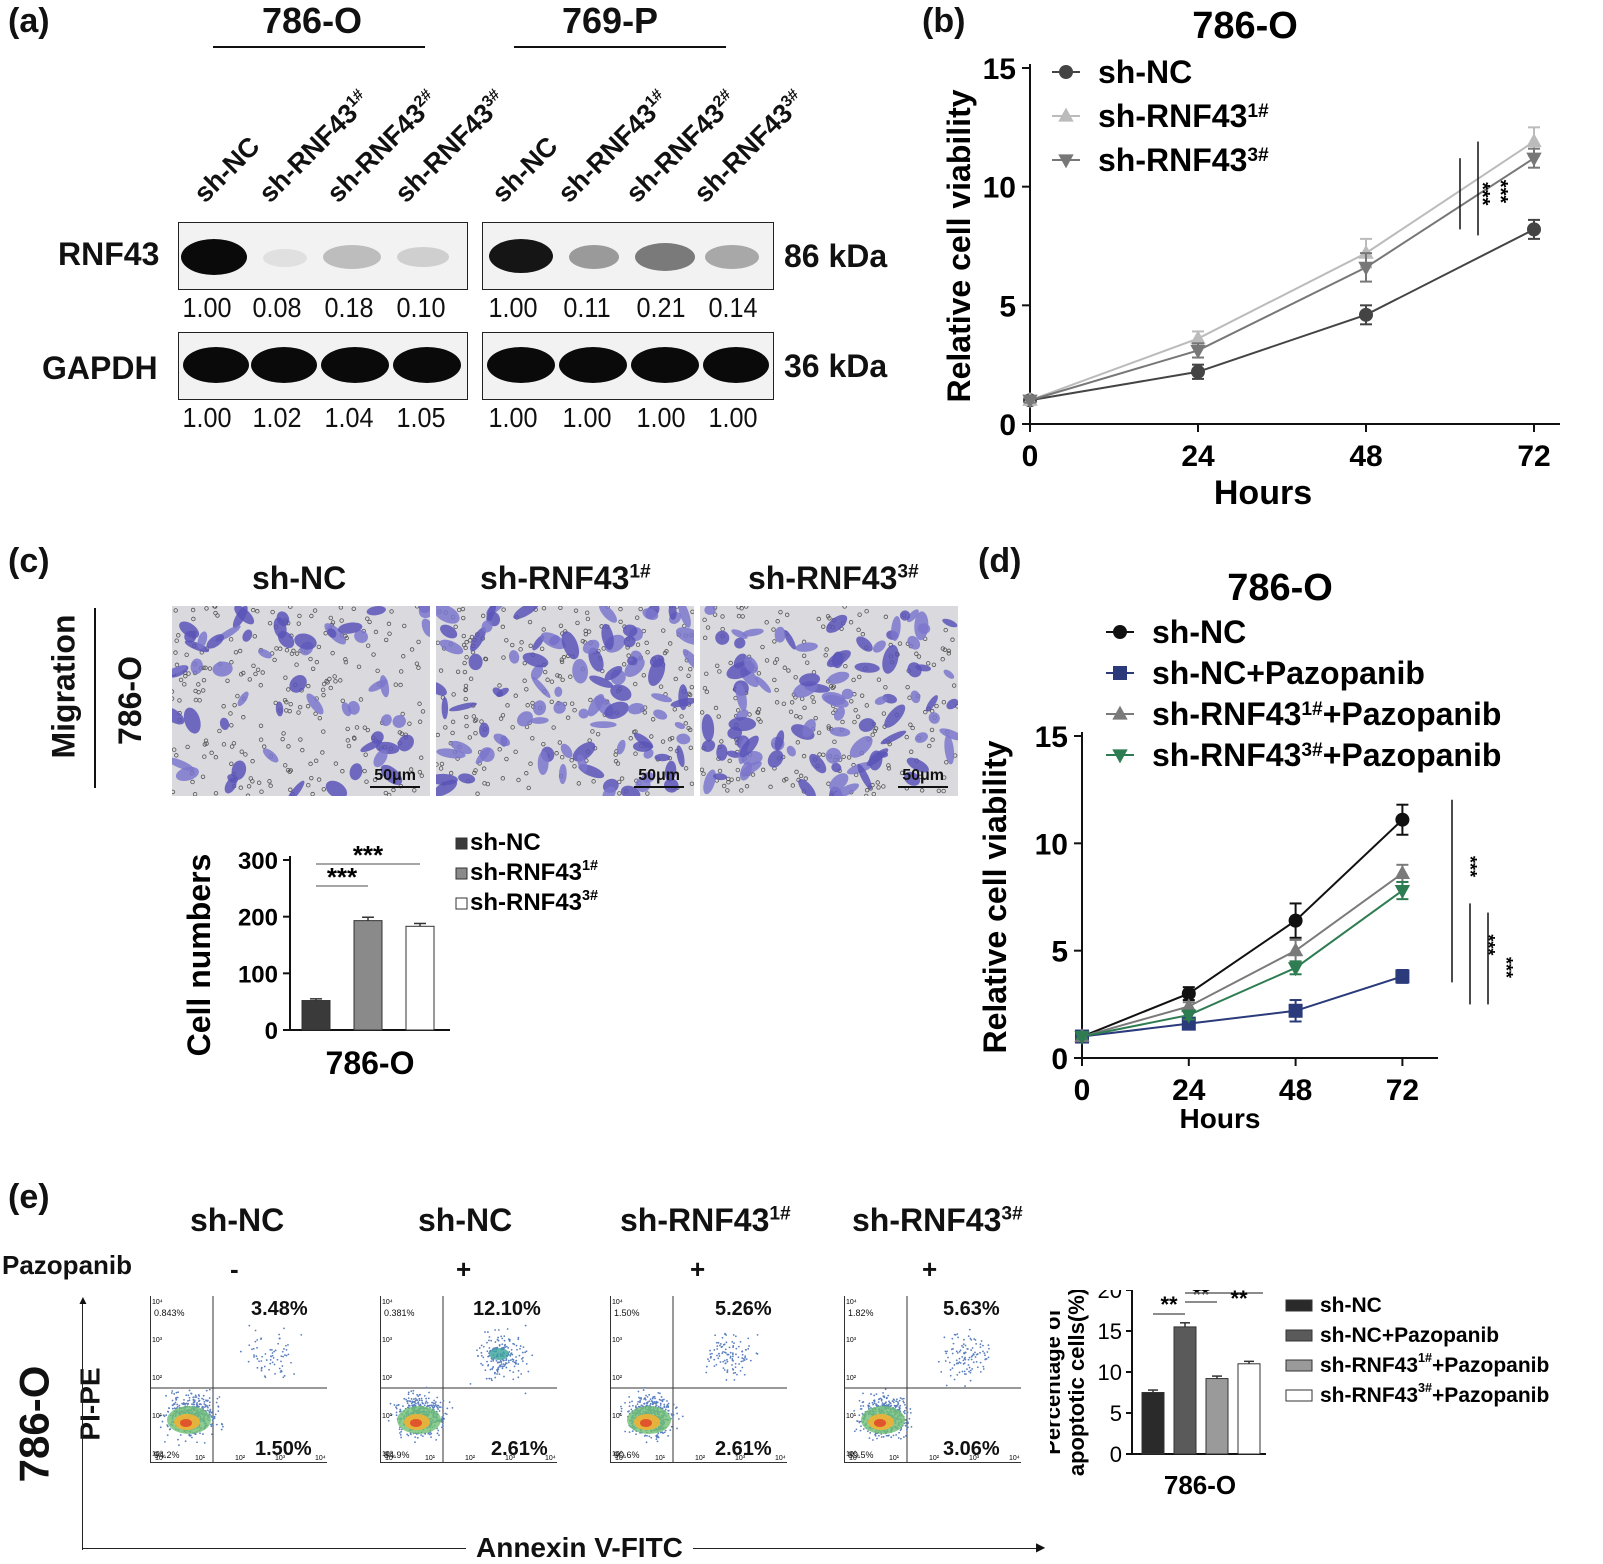 The height and width of the screenshot is (1564, 1603). Describe the element at coordinates (1242, 928) in the screenshot. I see `series-line` at that location.